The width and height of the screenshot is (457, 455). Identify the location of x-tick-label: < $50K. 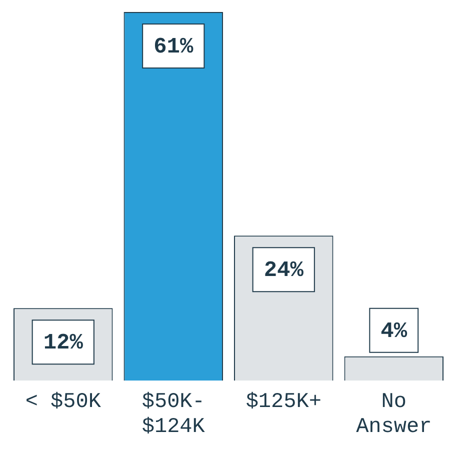
(63, 402).